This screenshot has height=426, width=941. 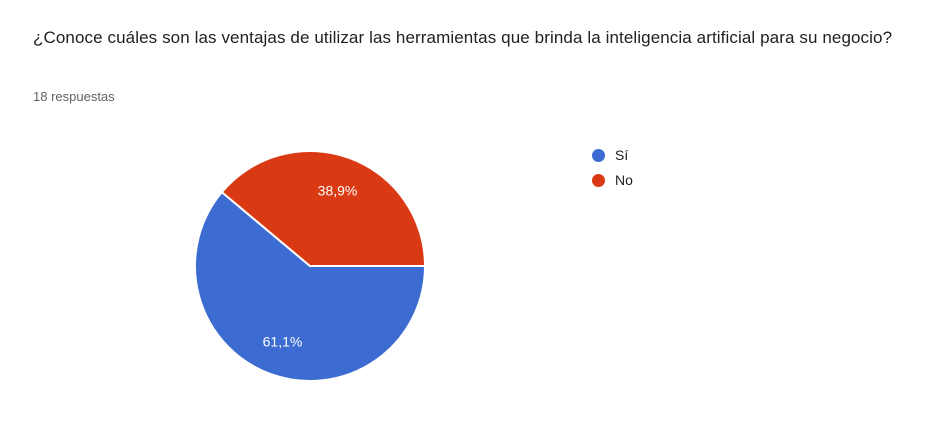 I want to click on pie-slice-value-label: 38,9%, so click(x=338, y=190).